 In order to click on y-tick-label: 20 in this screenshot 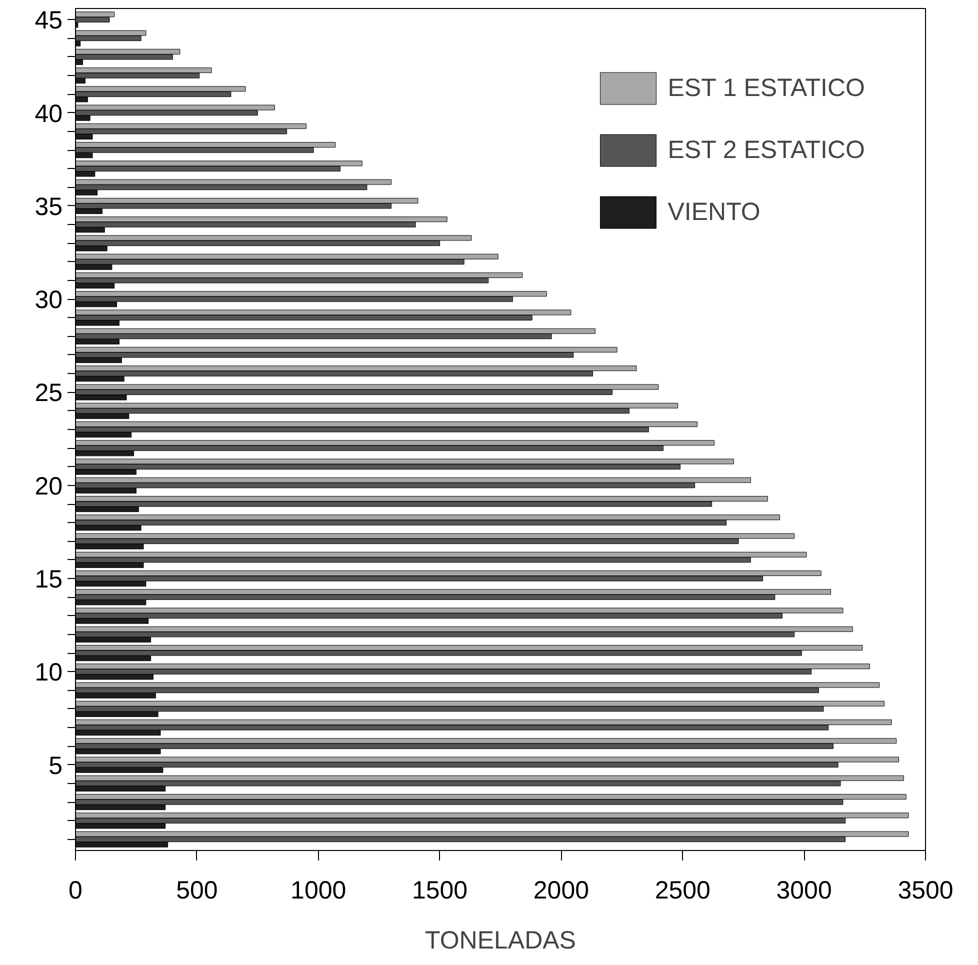, I will do `click(48, 486)`.